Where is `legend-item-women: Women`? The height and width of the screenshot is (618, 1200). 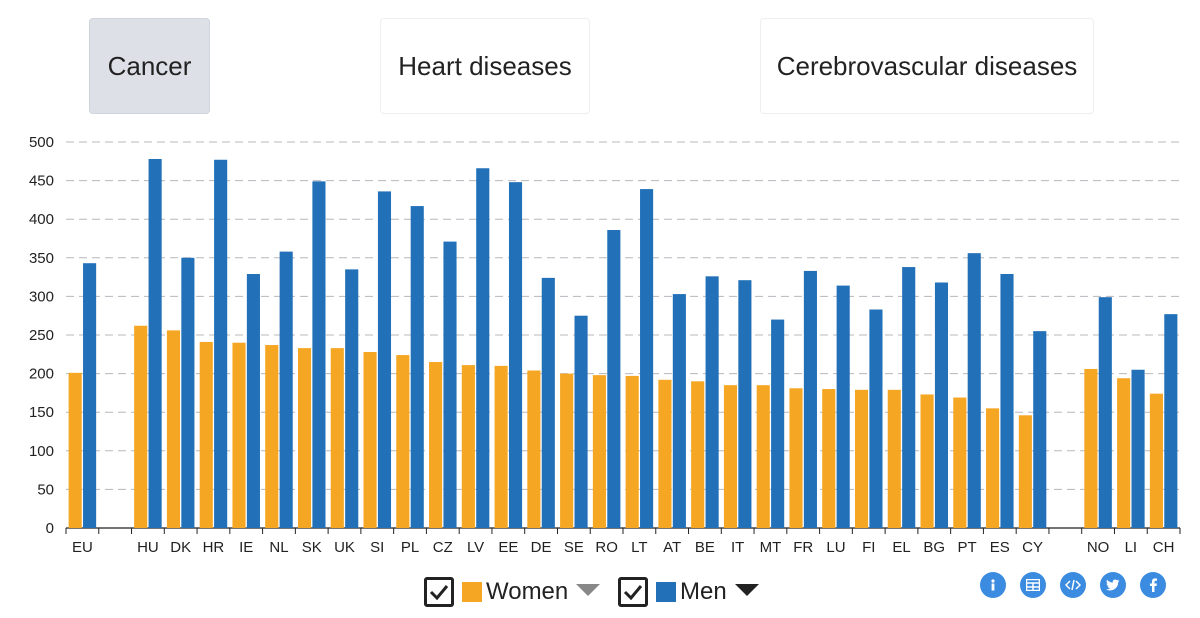 legend-item-women: Women is located at coordinates (512, 592).